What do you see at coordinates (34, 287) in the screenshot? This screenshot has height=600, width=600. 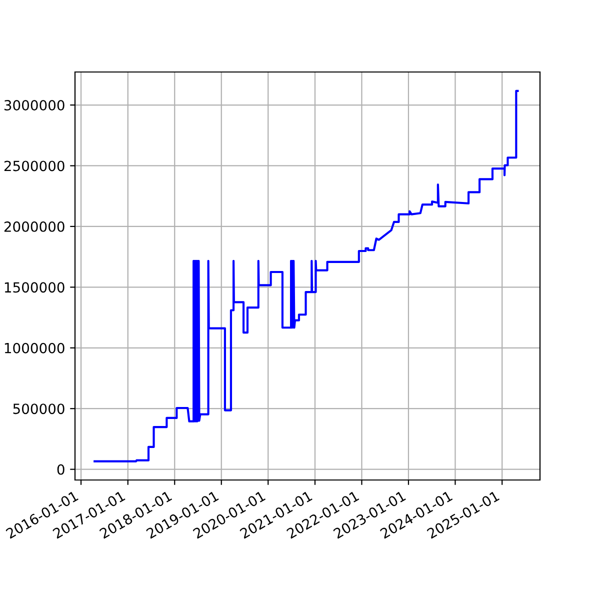 I see `y-tick-label: 1500000` at bounding box center [34, 287].